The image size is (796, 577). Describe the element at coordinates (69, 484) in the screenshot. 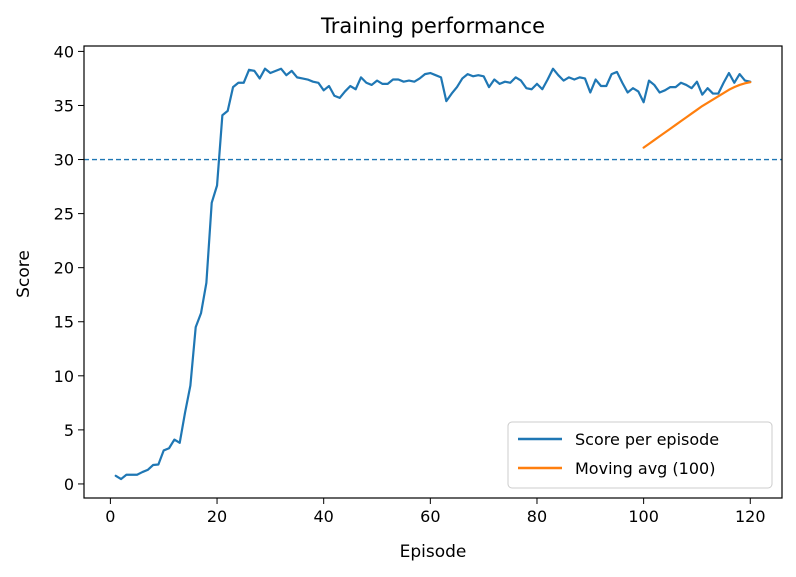

I see `y-tick-label: 0` at that location.